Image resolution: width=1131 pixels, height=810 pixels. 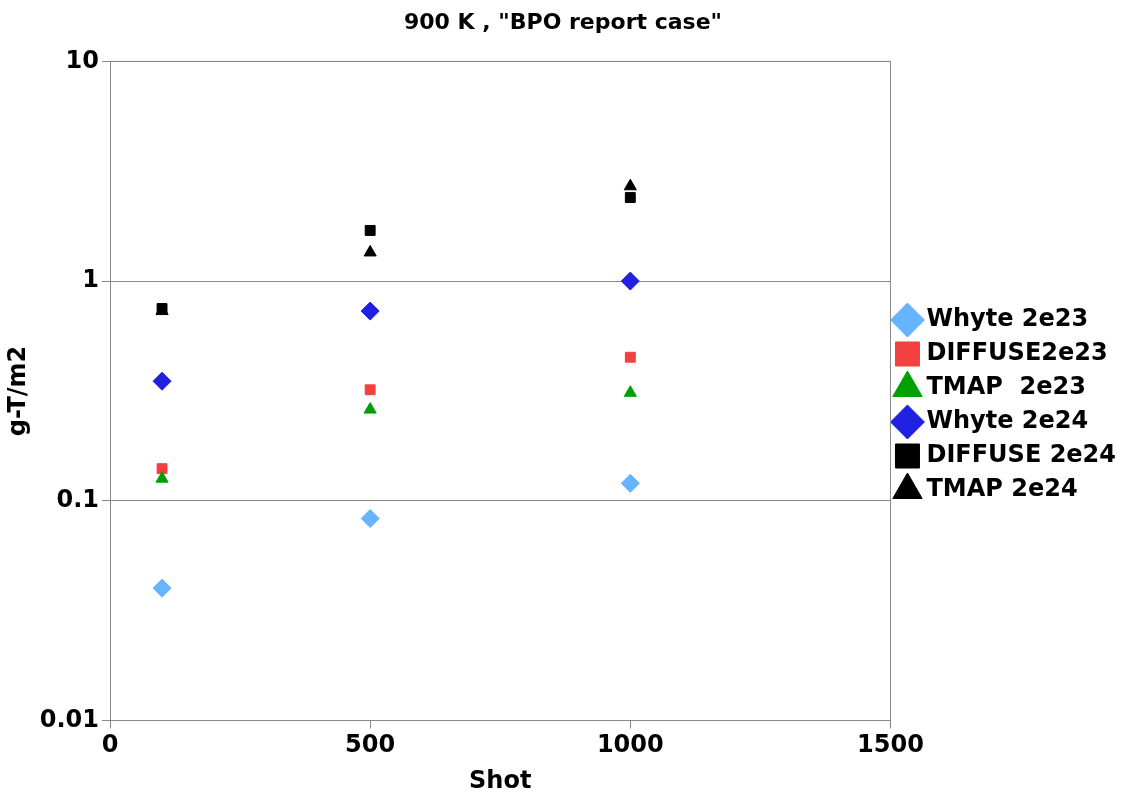 What do you see at coordinates (563, 21) in the screenshot?
I see `chart-title: 900 K , "BPO report case"` at bounding box center [563, 21].